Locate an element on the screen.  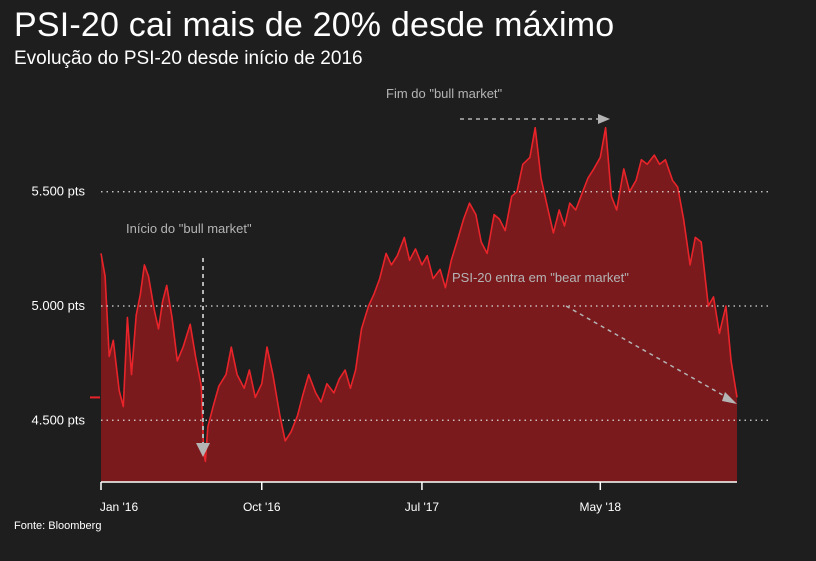
x-tick-label: May '18 is located at coordinates (600, 507).